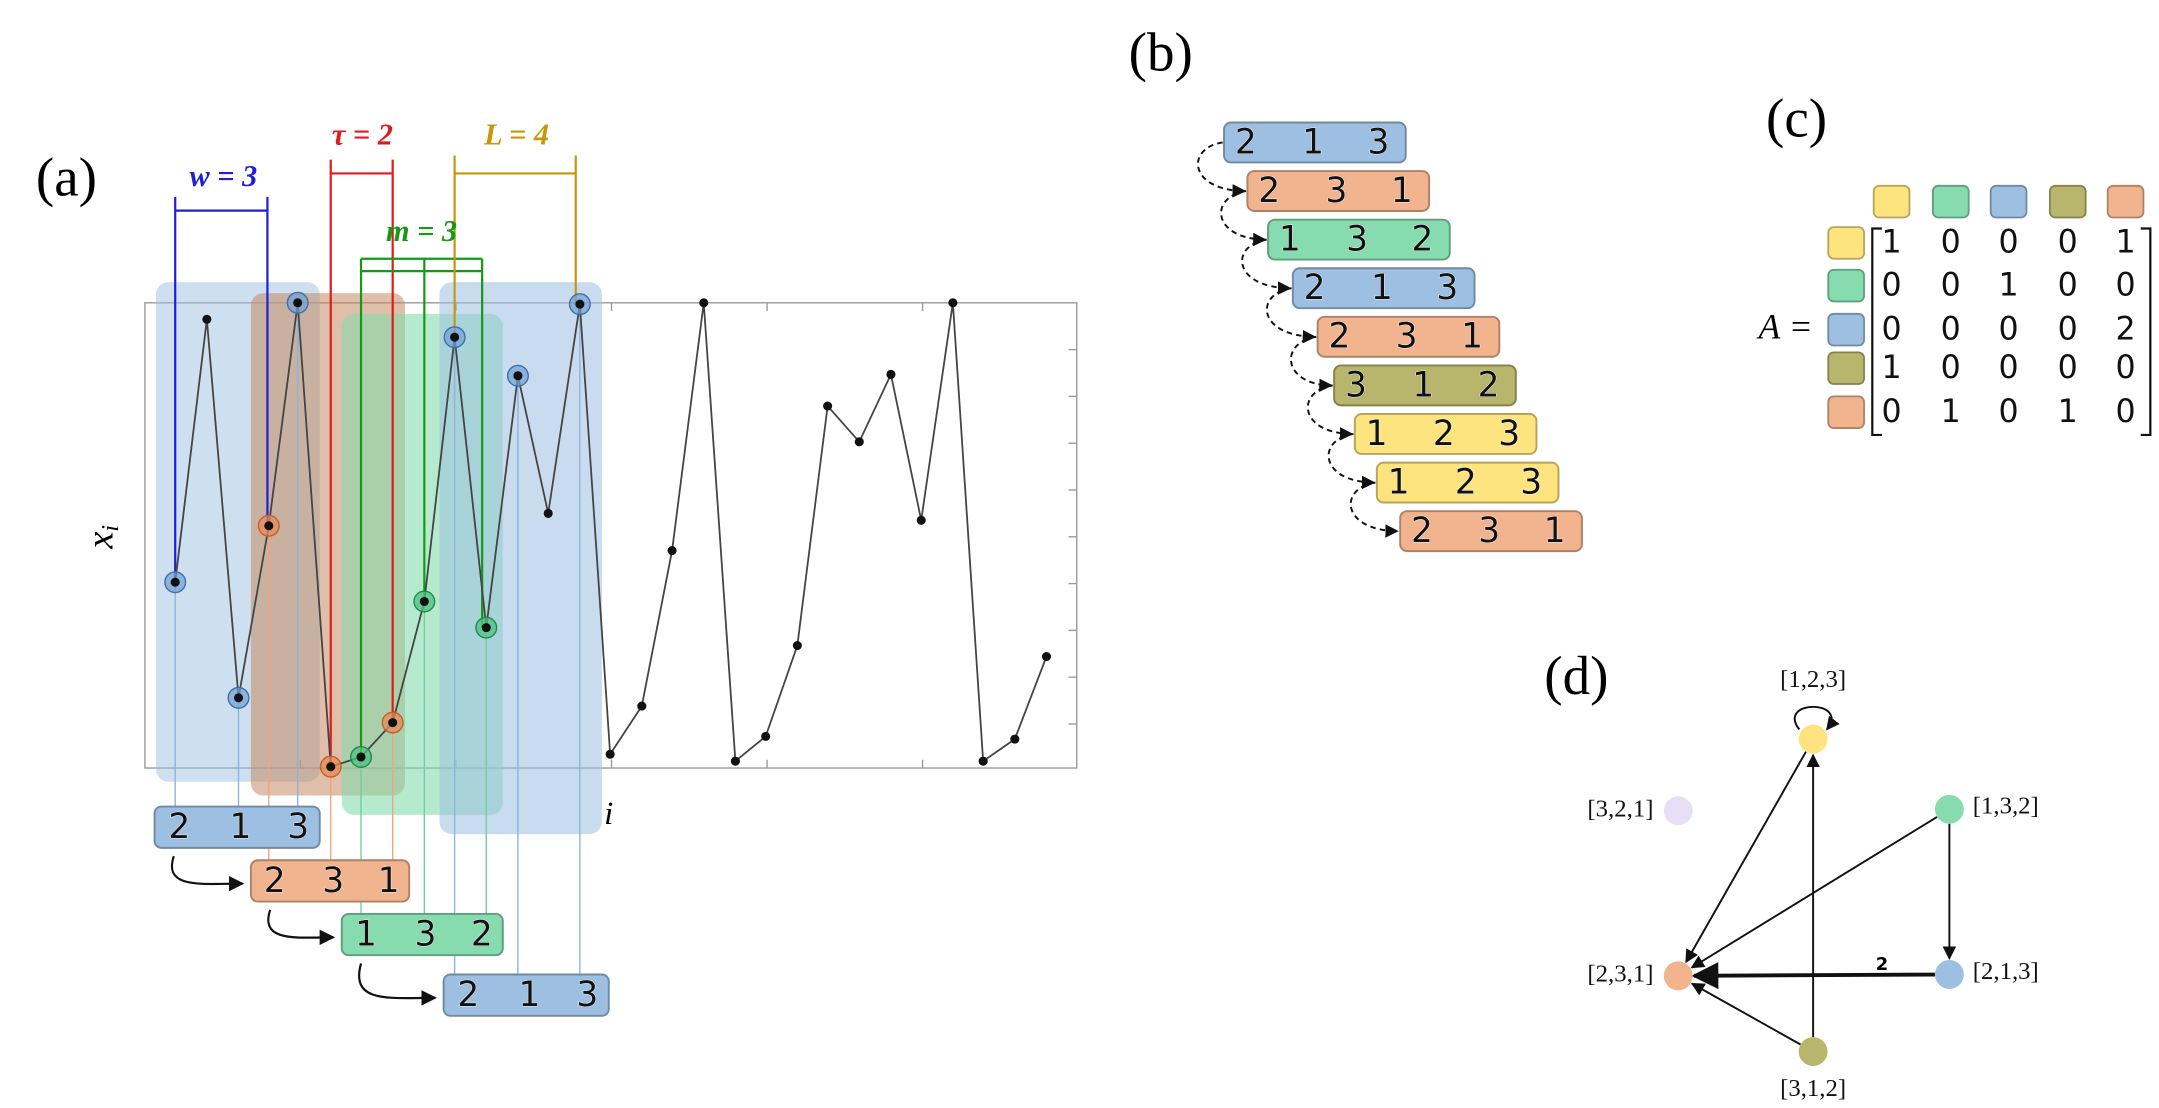 The width and height of the screenshot is (2159, 1108). I want to click on node-label: [3,1,2], so click(1813, 1088).